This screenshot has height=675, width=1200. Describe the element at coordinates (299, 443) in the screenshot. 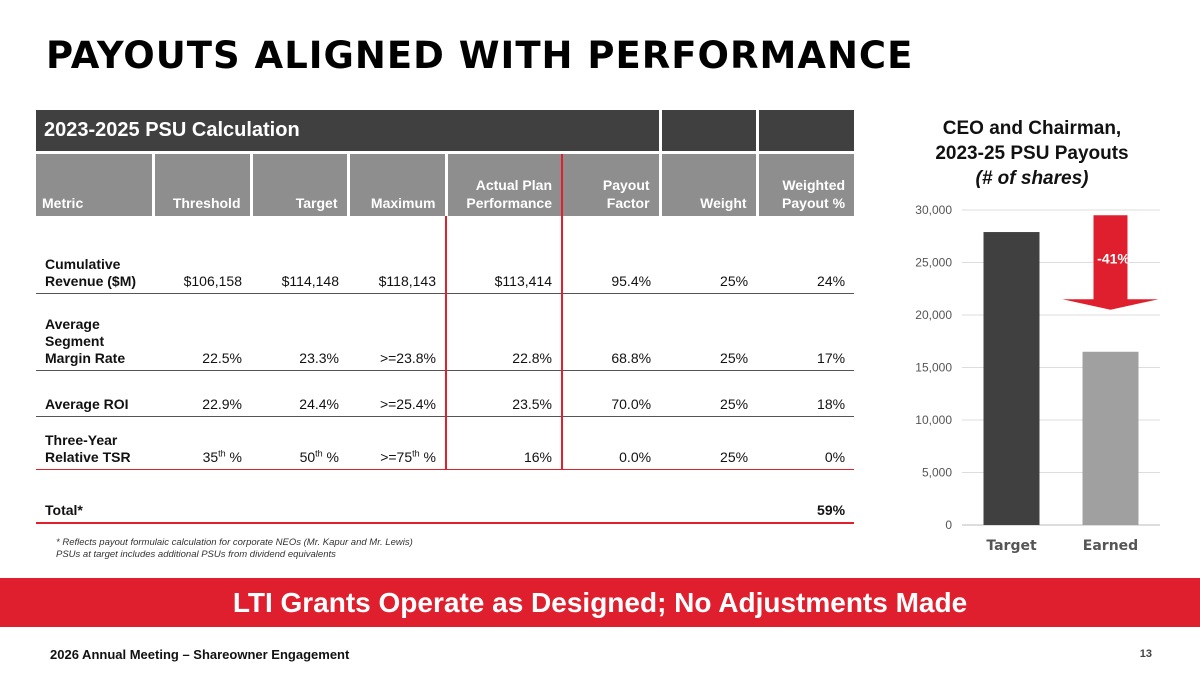

I see `target-cell: 50th %` at that location.